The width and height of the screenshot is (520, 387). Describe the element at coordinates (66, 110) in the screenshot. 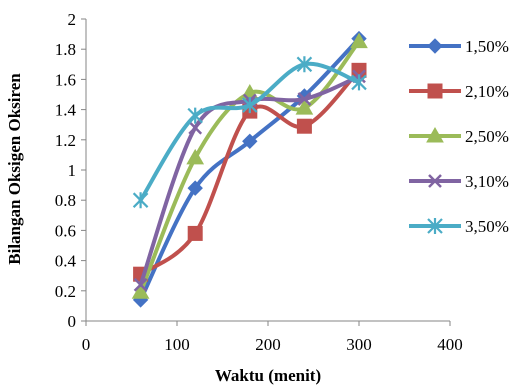

I see `y-tick-label: 1.4` at that location.